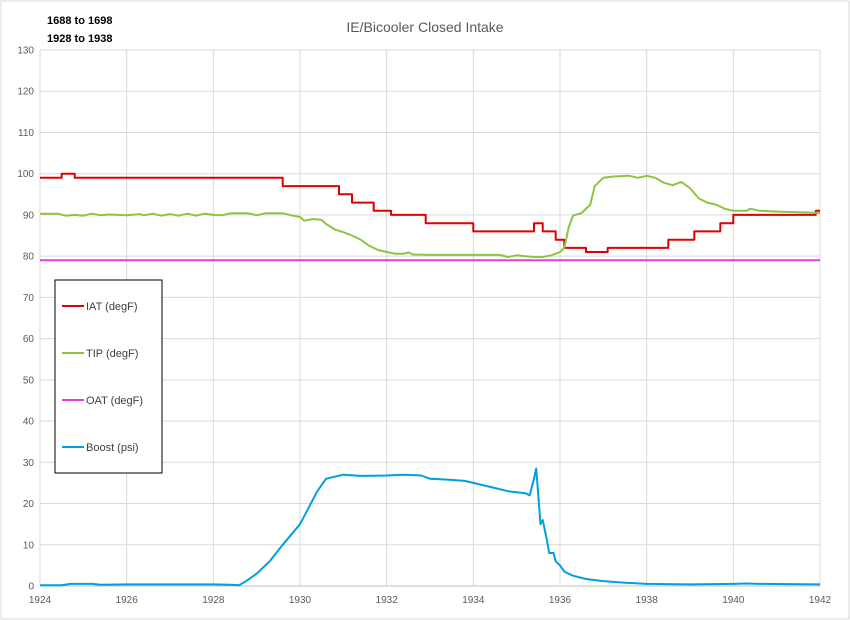 Image resolution: width=850 pixels, height=620 pixels. Describe the element at coordinates (114, 401) in the screenshot. I see `legend-label: OAT (degF)` at that location.